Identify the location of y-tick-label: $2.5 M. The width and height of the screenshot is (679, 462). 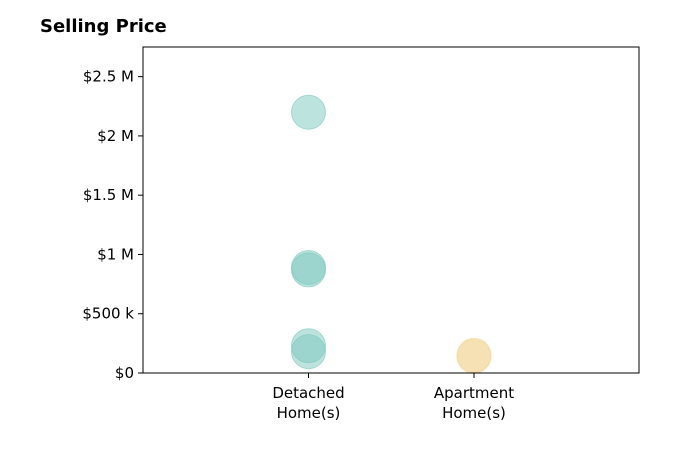
(108, 77).